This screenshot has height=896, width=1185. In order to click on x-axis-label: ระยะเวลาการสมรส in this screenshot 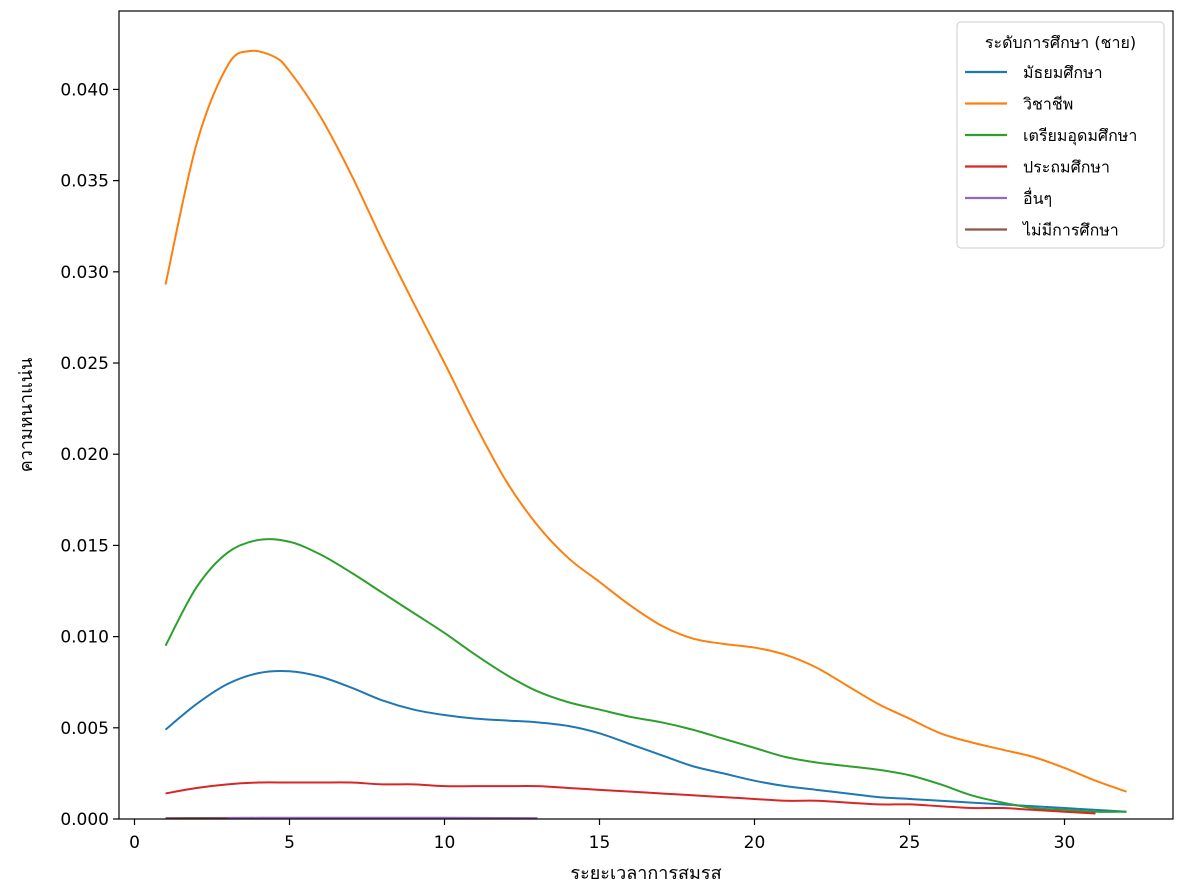, I will do `click(645, 873)`.